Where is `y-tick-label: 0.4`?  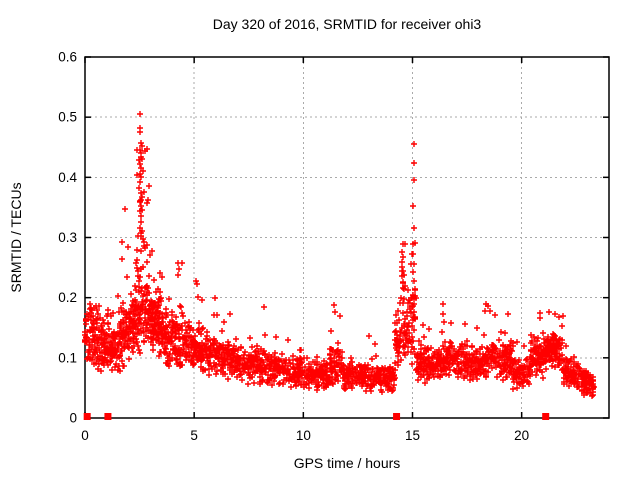 y-tick-label: 0.4 is located at coordinates (67, 177).